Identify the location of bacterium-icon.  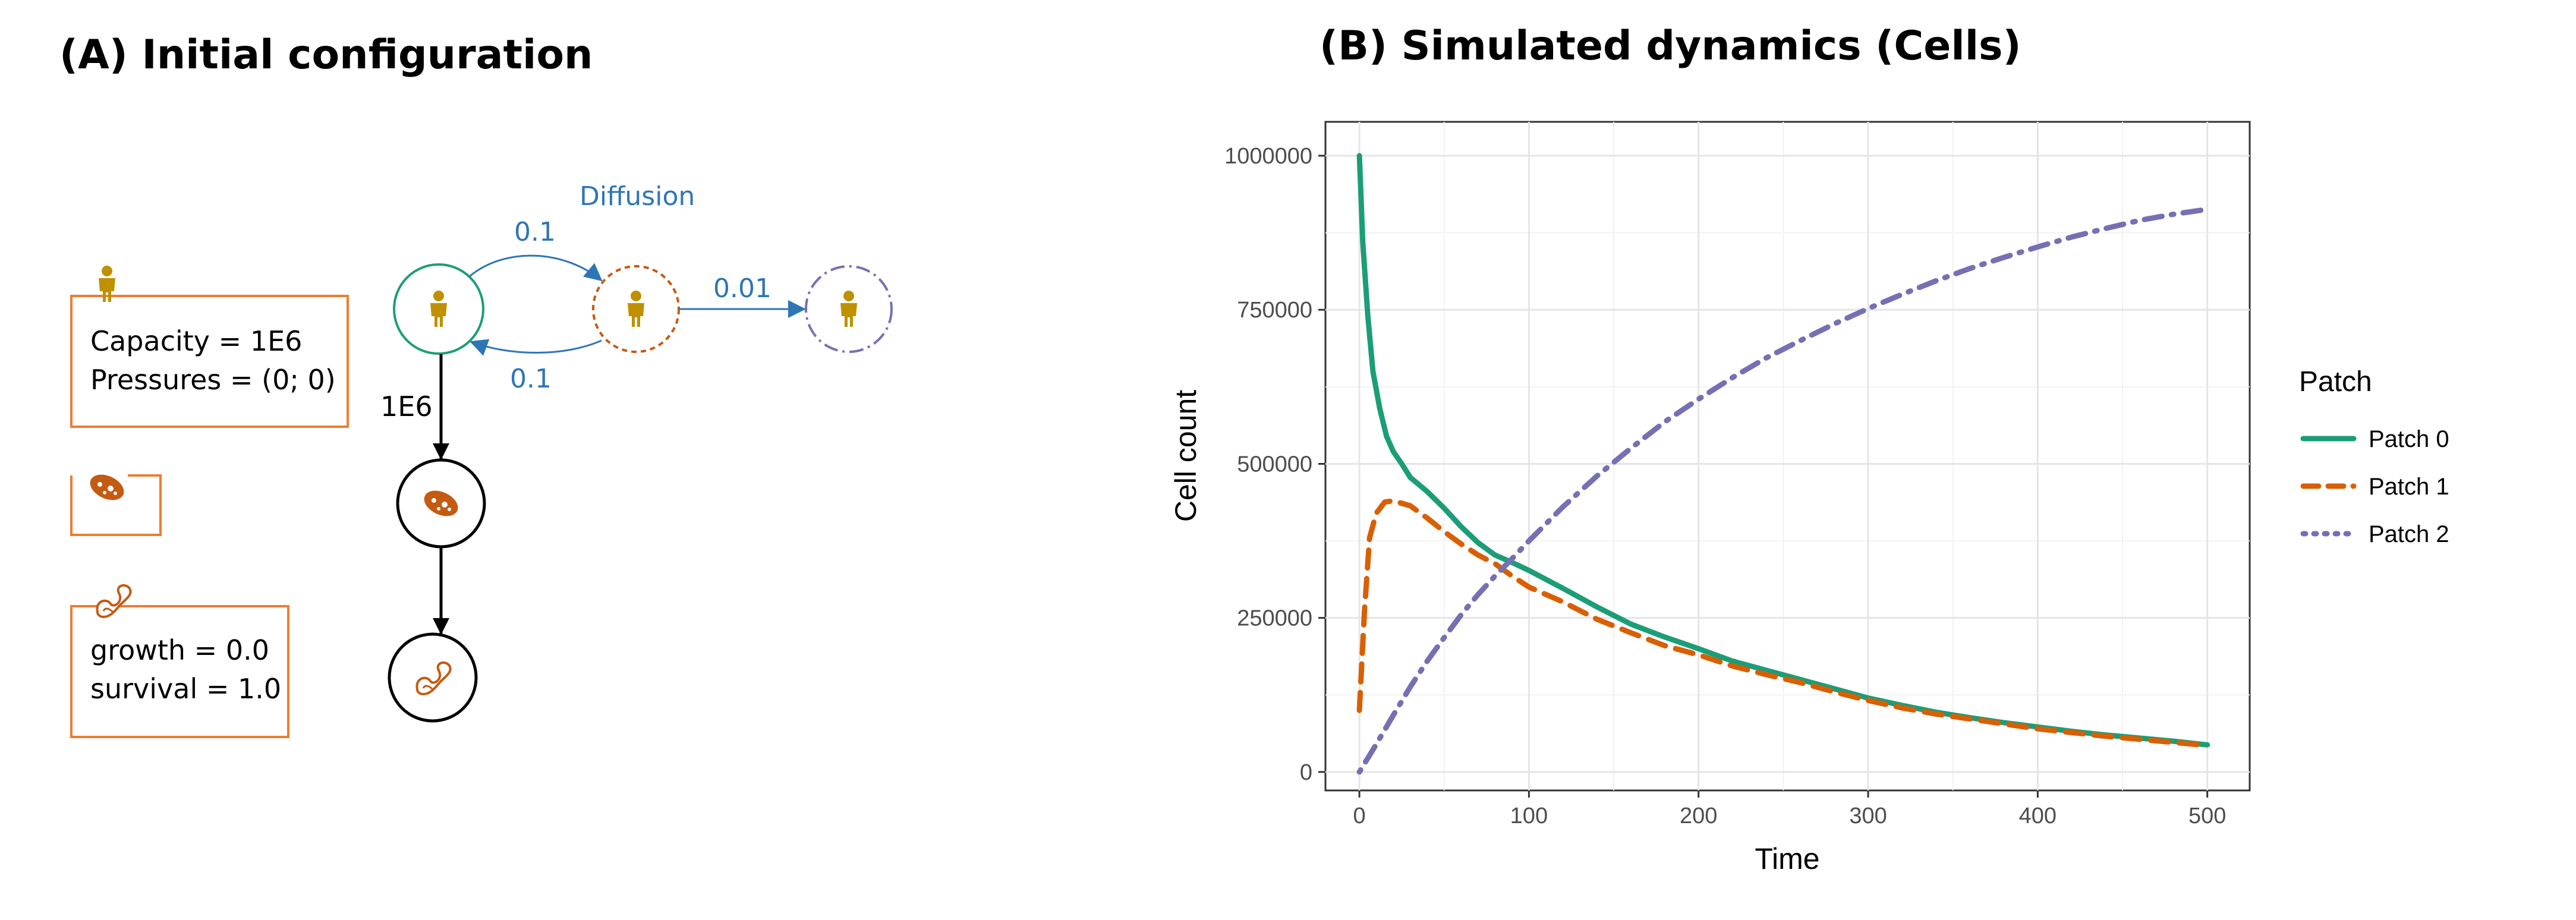
(107, 488).